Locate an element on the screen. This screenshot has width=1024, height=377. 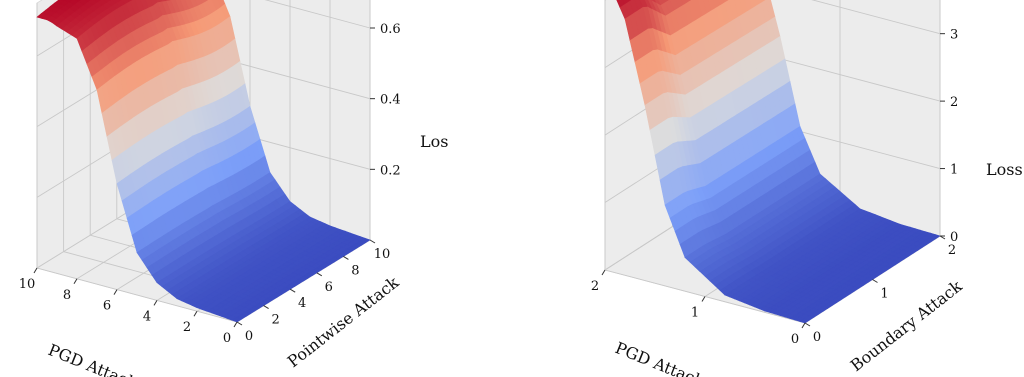
left-y-axis-label: Pointwise Attack is located at coordinates (343, 322).